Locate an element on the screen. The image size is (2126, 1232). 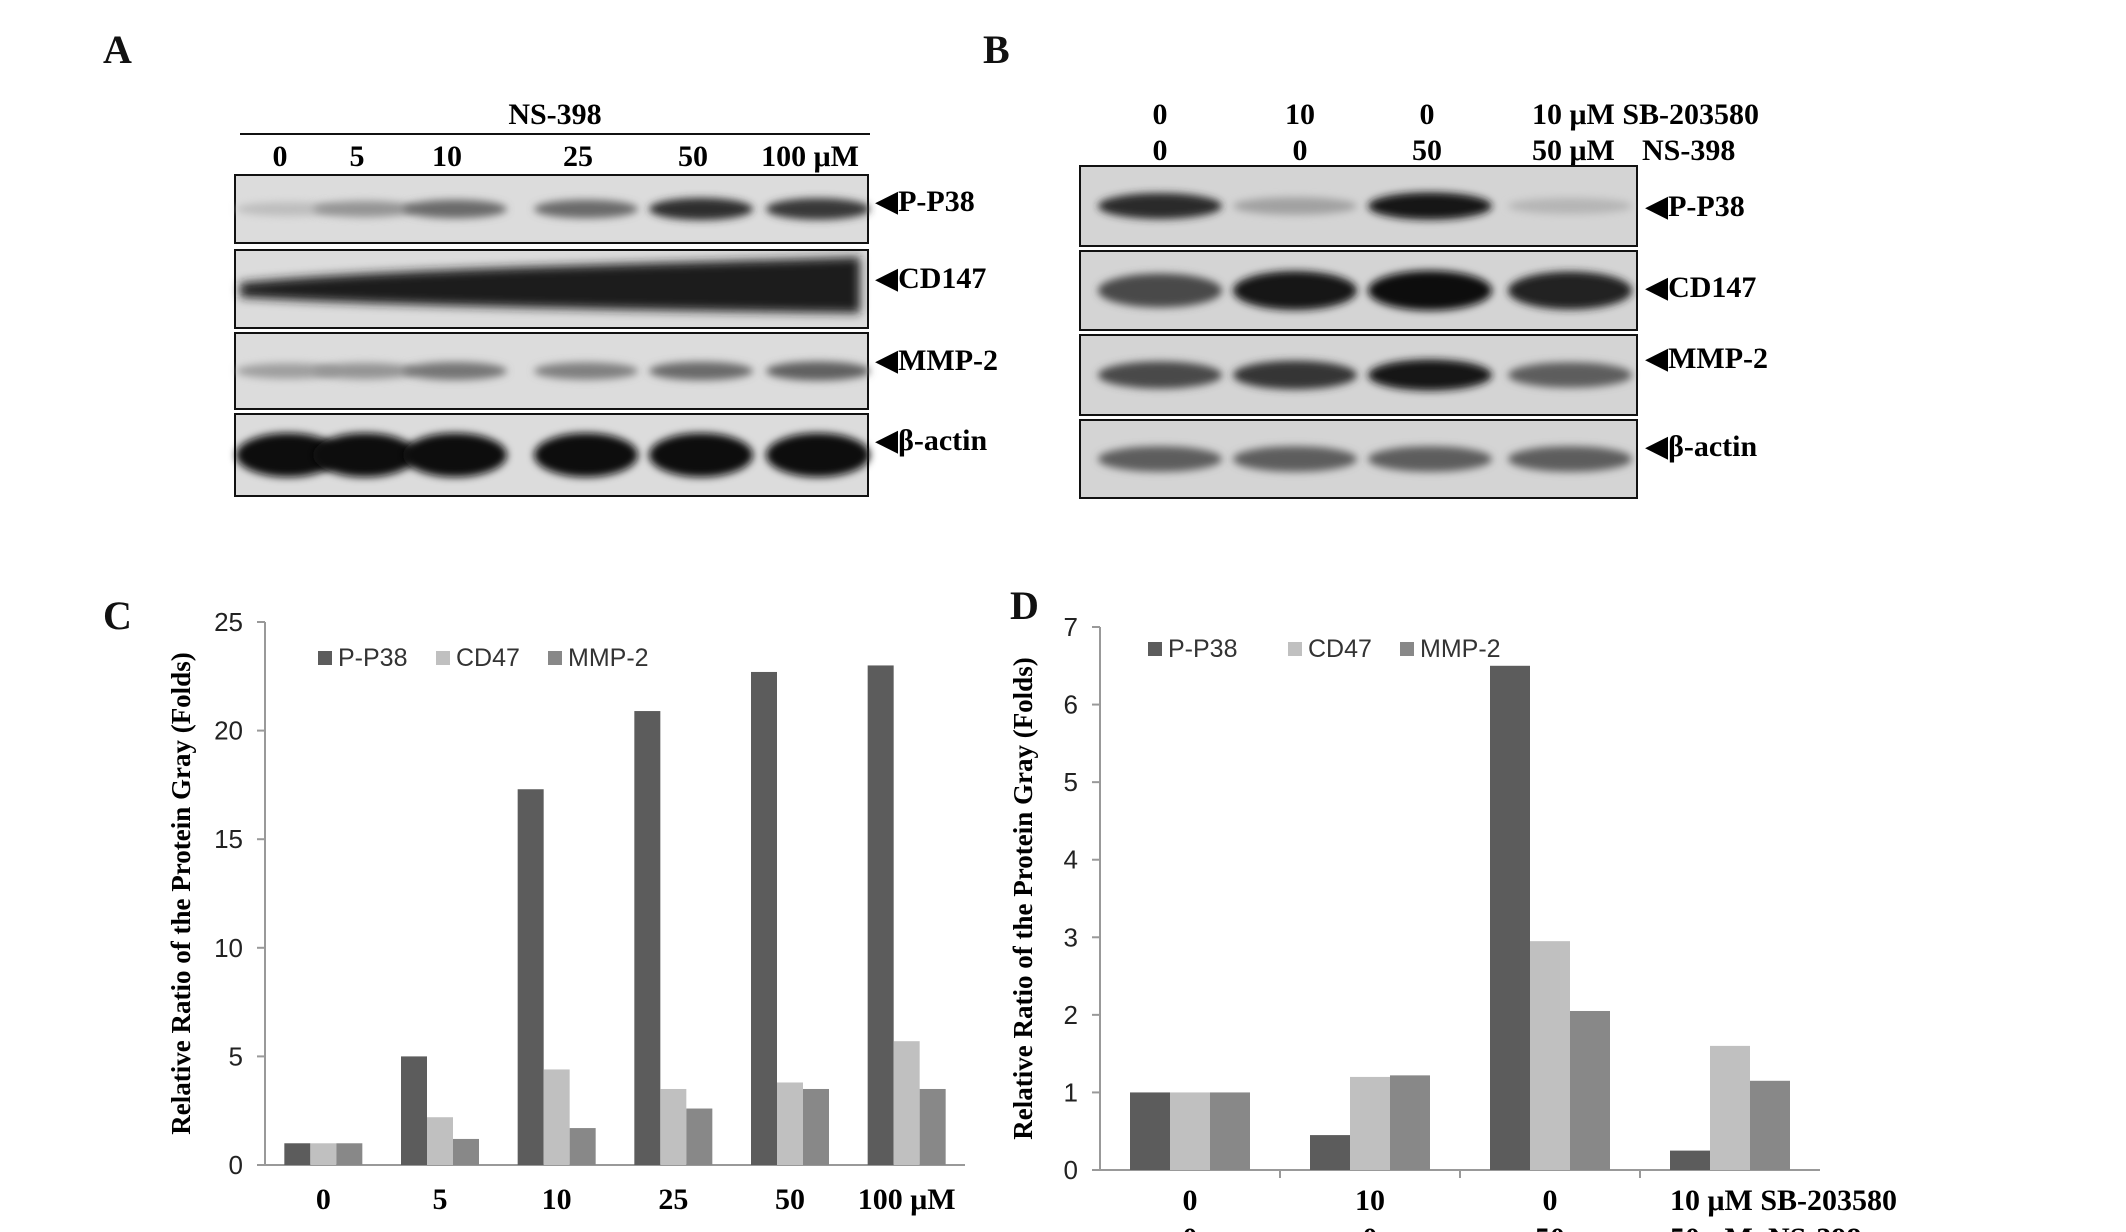
blot-a-lane-label: 100 μM is located at coordinates (810, 156).